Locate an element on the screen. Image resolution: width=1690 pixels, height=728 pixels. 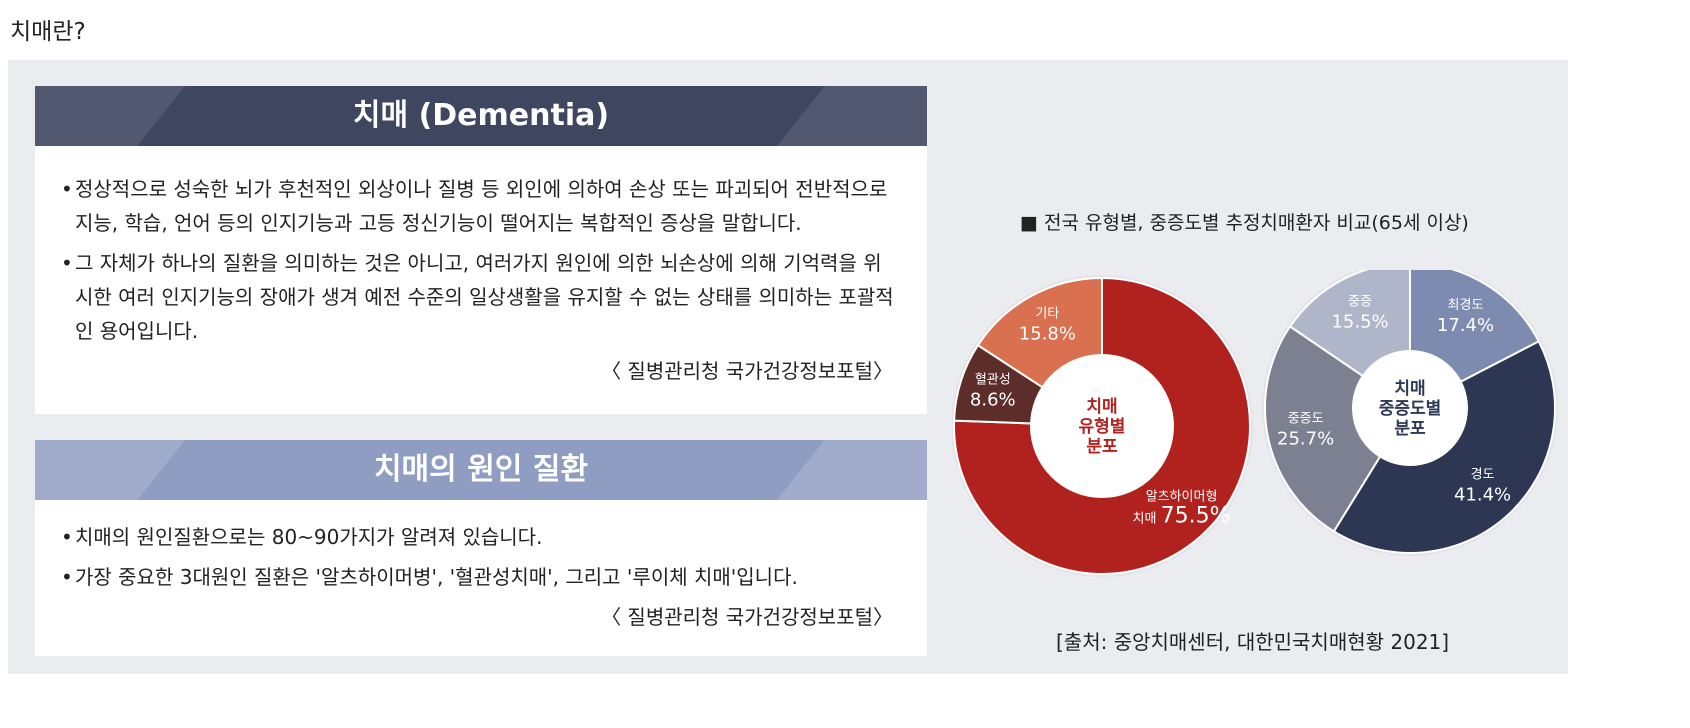
slice-value-label: 15.5% is located at coordinates (1359, 322).